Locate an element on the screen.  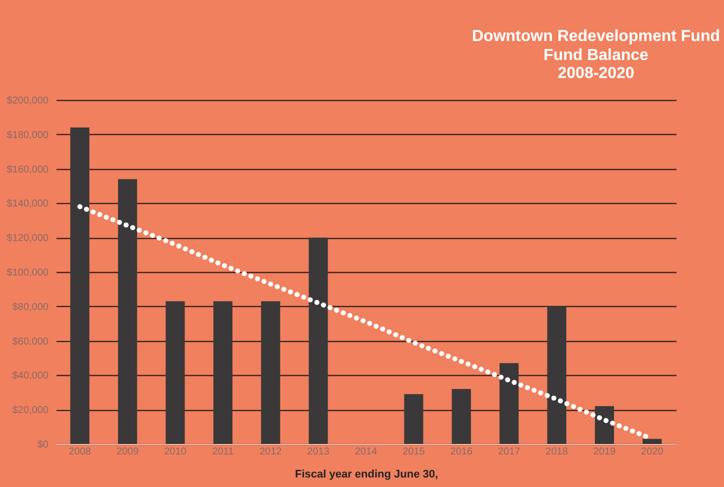
text: Fund Balance is located at coordinates (596, 55).